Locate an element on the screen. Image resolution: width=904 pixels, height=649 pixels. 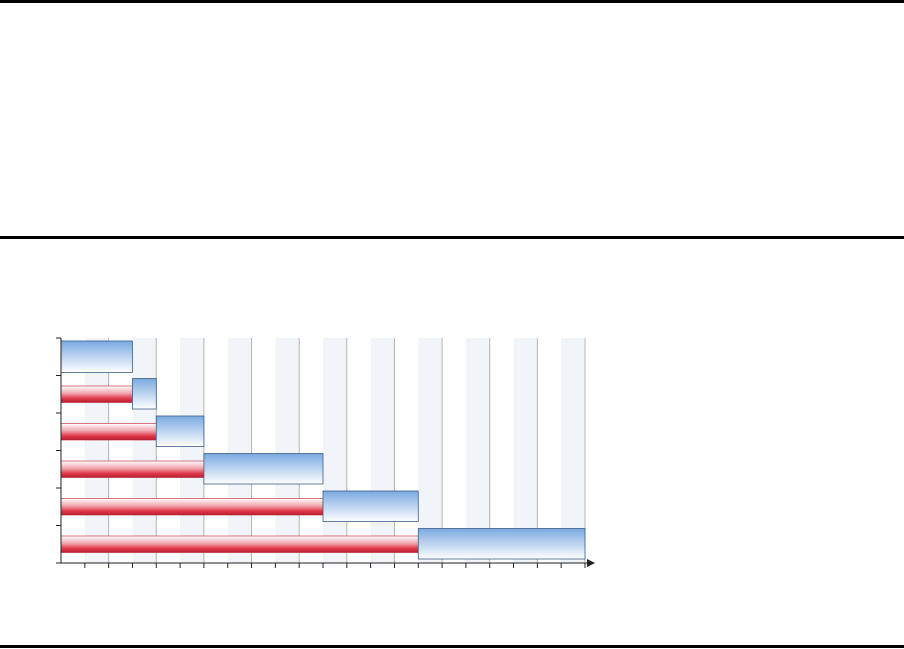
top-rule is located at coordinates (452, 1).